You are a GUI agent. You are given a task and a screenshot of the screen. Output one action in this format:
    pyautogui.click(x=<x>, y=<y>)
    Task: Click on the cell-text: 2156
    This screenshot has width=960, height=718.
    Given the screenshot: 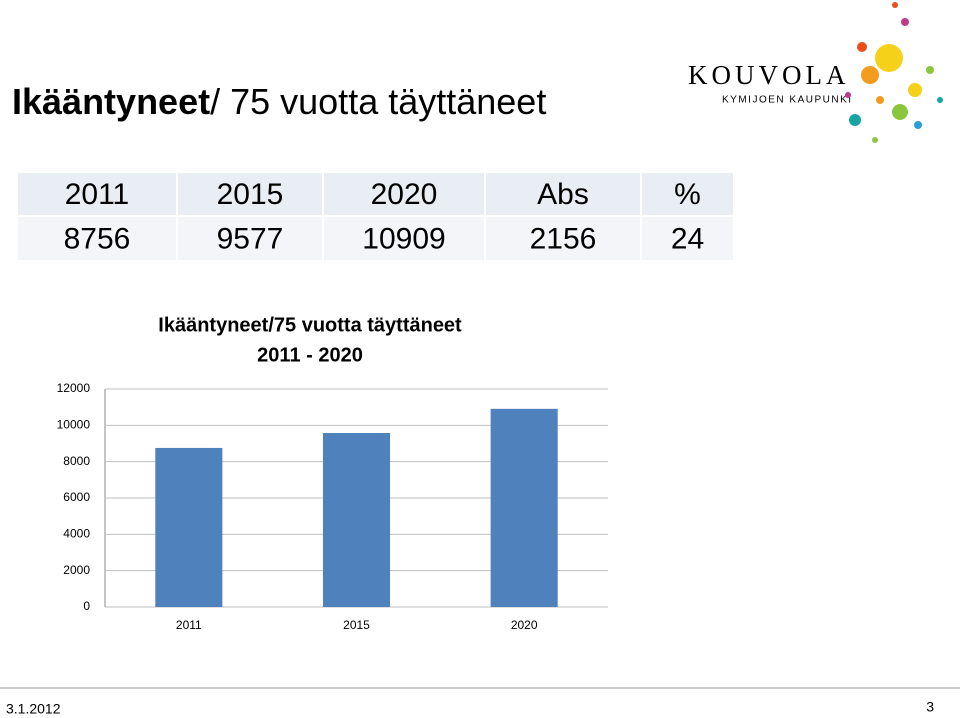 What is the action you would take?
    pyautogui.click(x=563, y=238)
    